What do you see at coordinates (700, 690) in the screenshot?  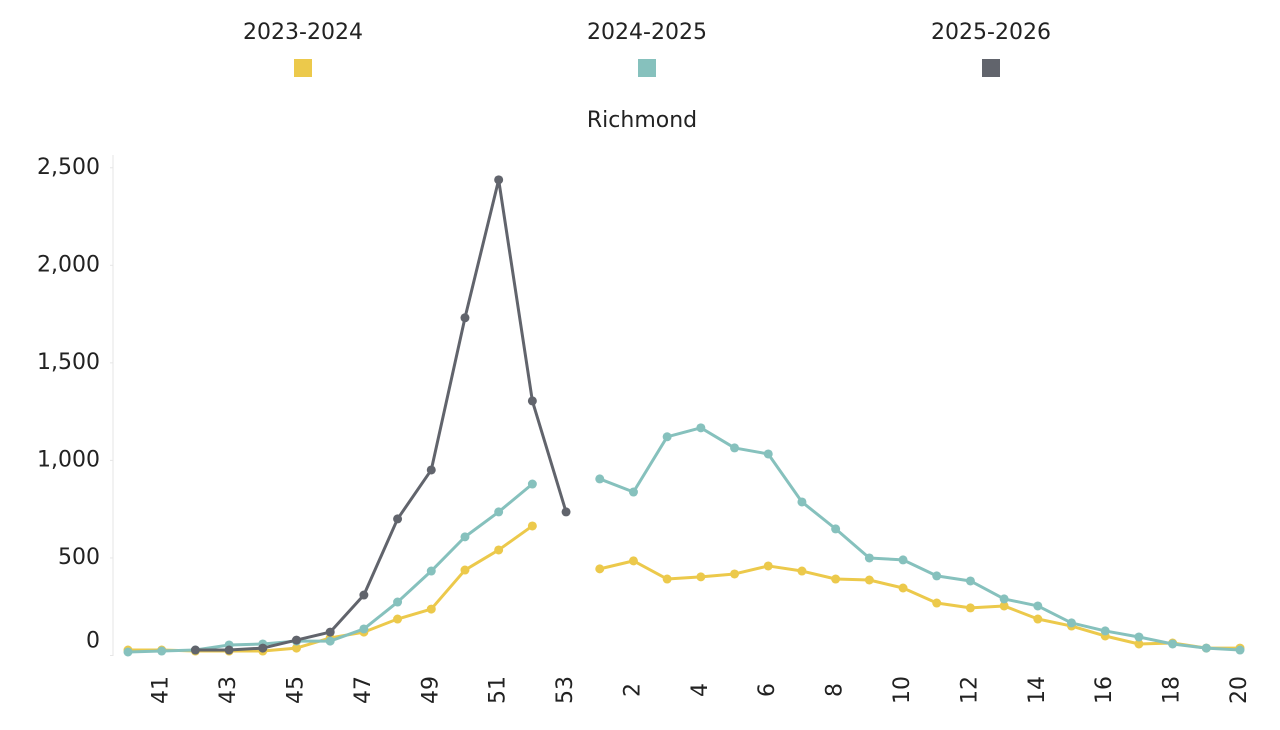 I see `x-tick-label: 4` at bounding box center [700, 690].